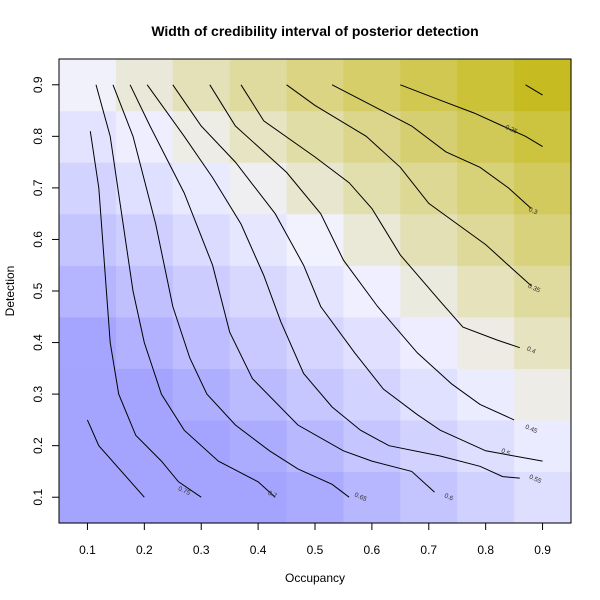 This screenshot has height=600, width=600. I want to click on y-tick-label: 0.8, so click(38, 136).